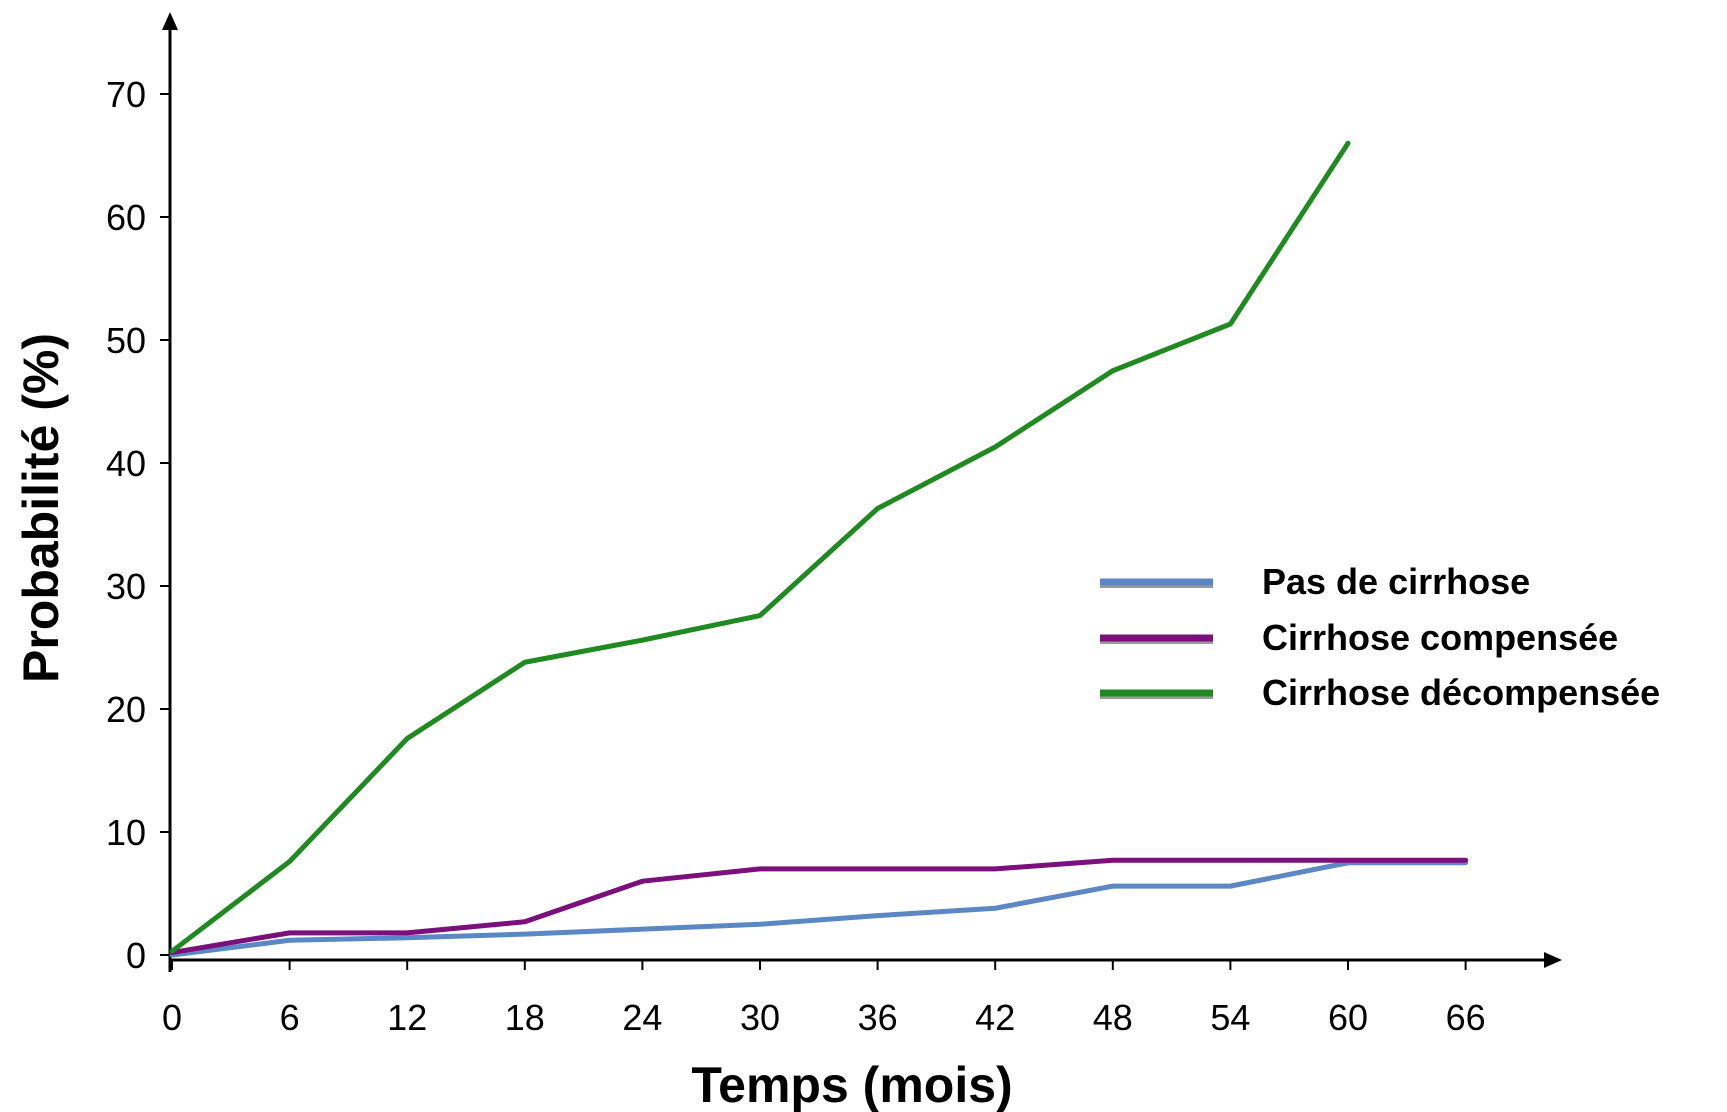 The image size is (1727, 1112). What do you see at coordinates (136, 955) in the screenshot?
I see `y-tick-label: 0` at bounding box center [136, 955].